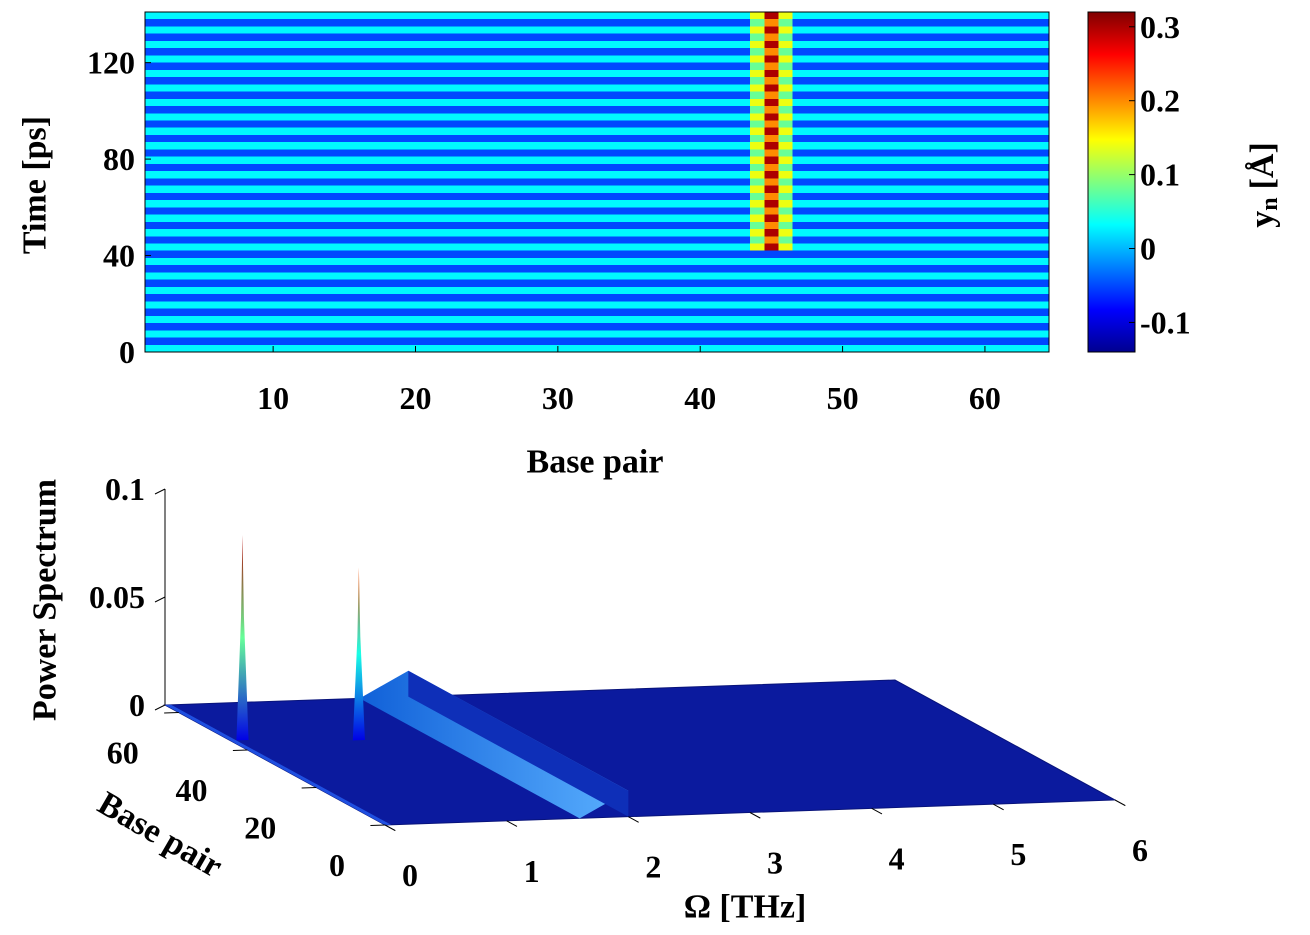 The height and width of the screenshot is (935, 1310). I want to click on colorbar-tick-label: 0.1, so click(1160, 175).